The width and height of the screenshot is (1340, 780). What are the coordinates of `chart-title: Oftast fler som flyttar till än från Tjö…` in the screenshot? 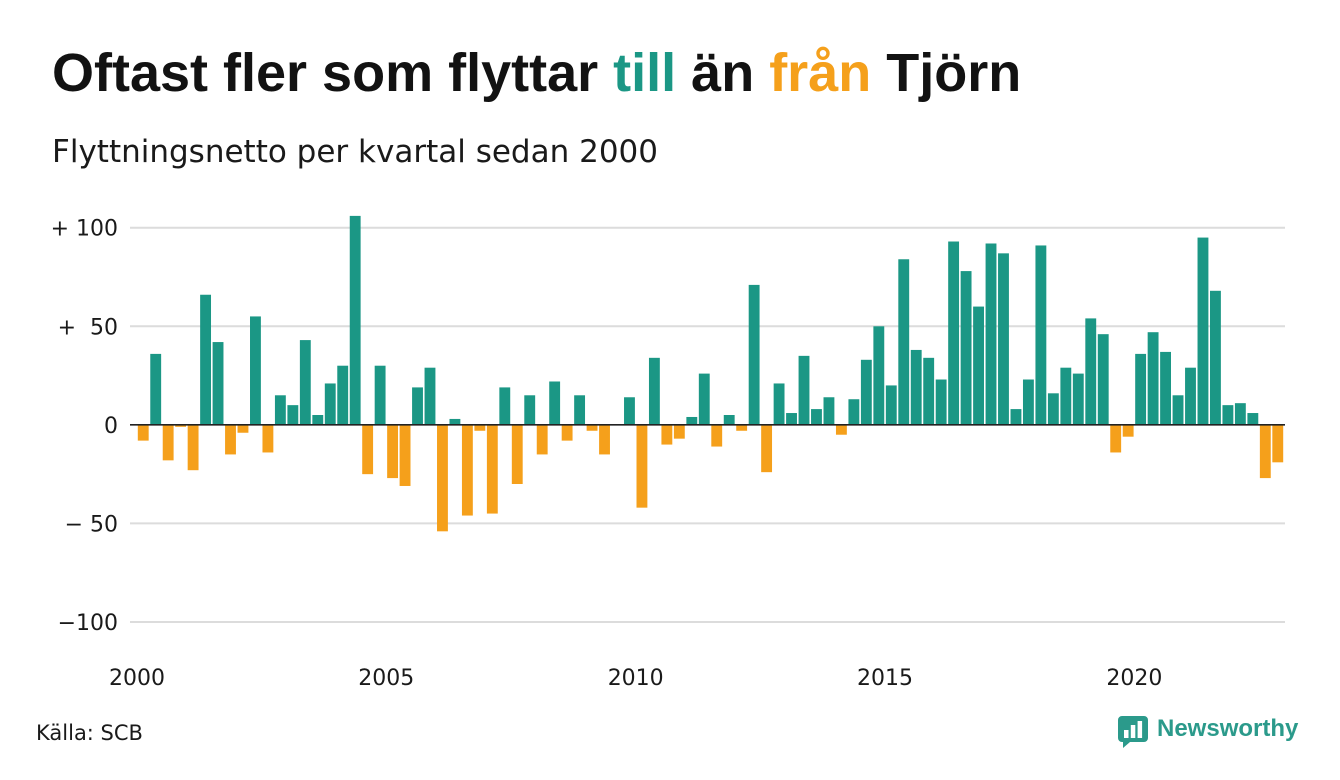 It's located at (536, 73).